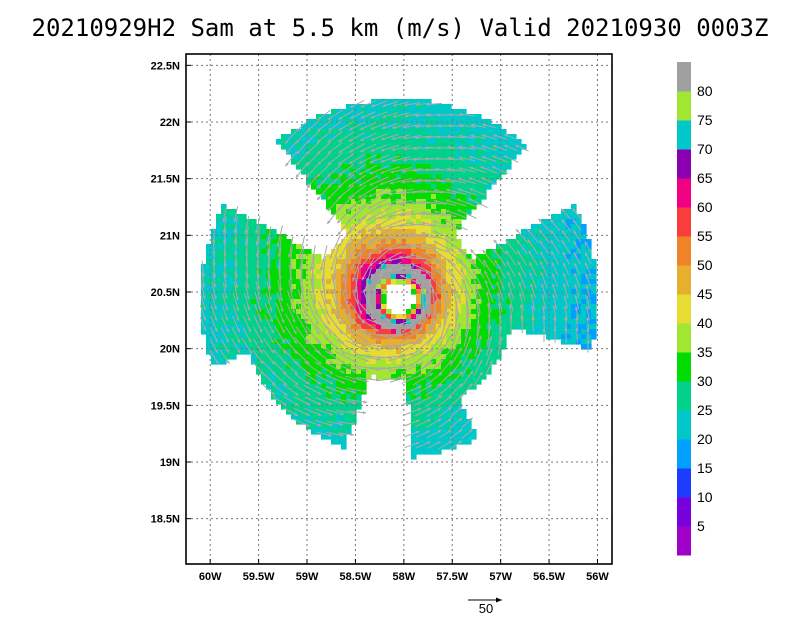  I want to click on colorbar-label: 45, so click(705, 294).